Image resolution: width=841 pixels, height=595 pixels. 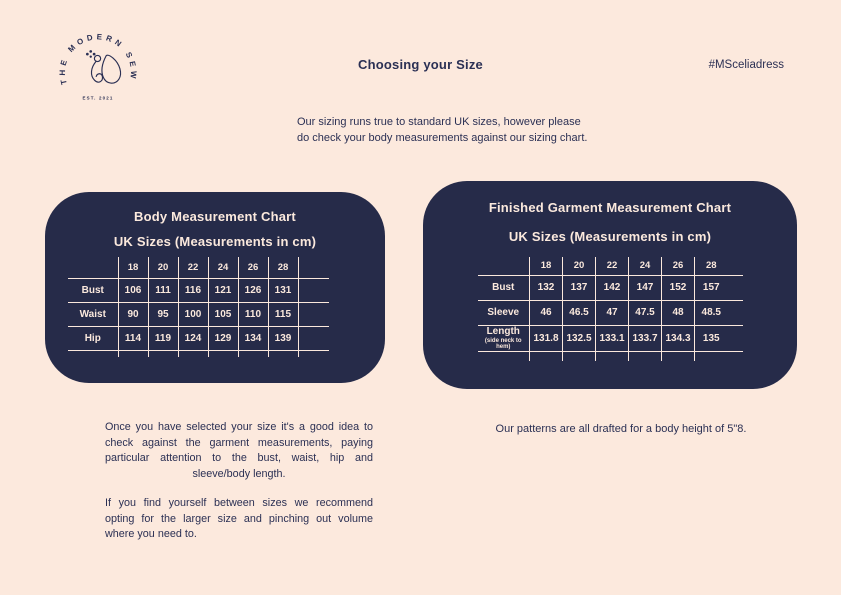 I want to click on cell: 100, so click(x=192, y=313).